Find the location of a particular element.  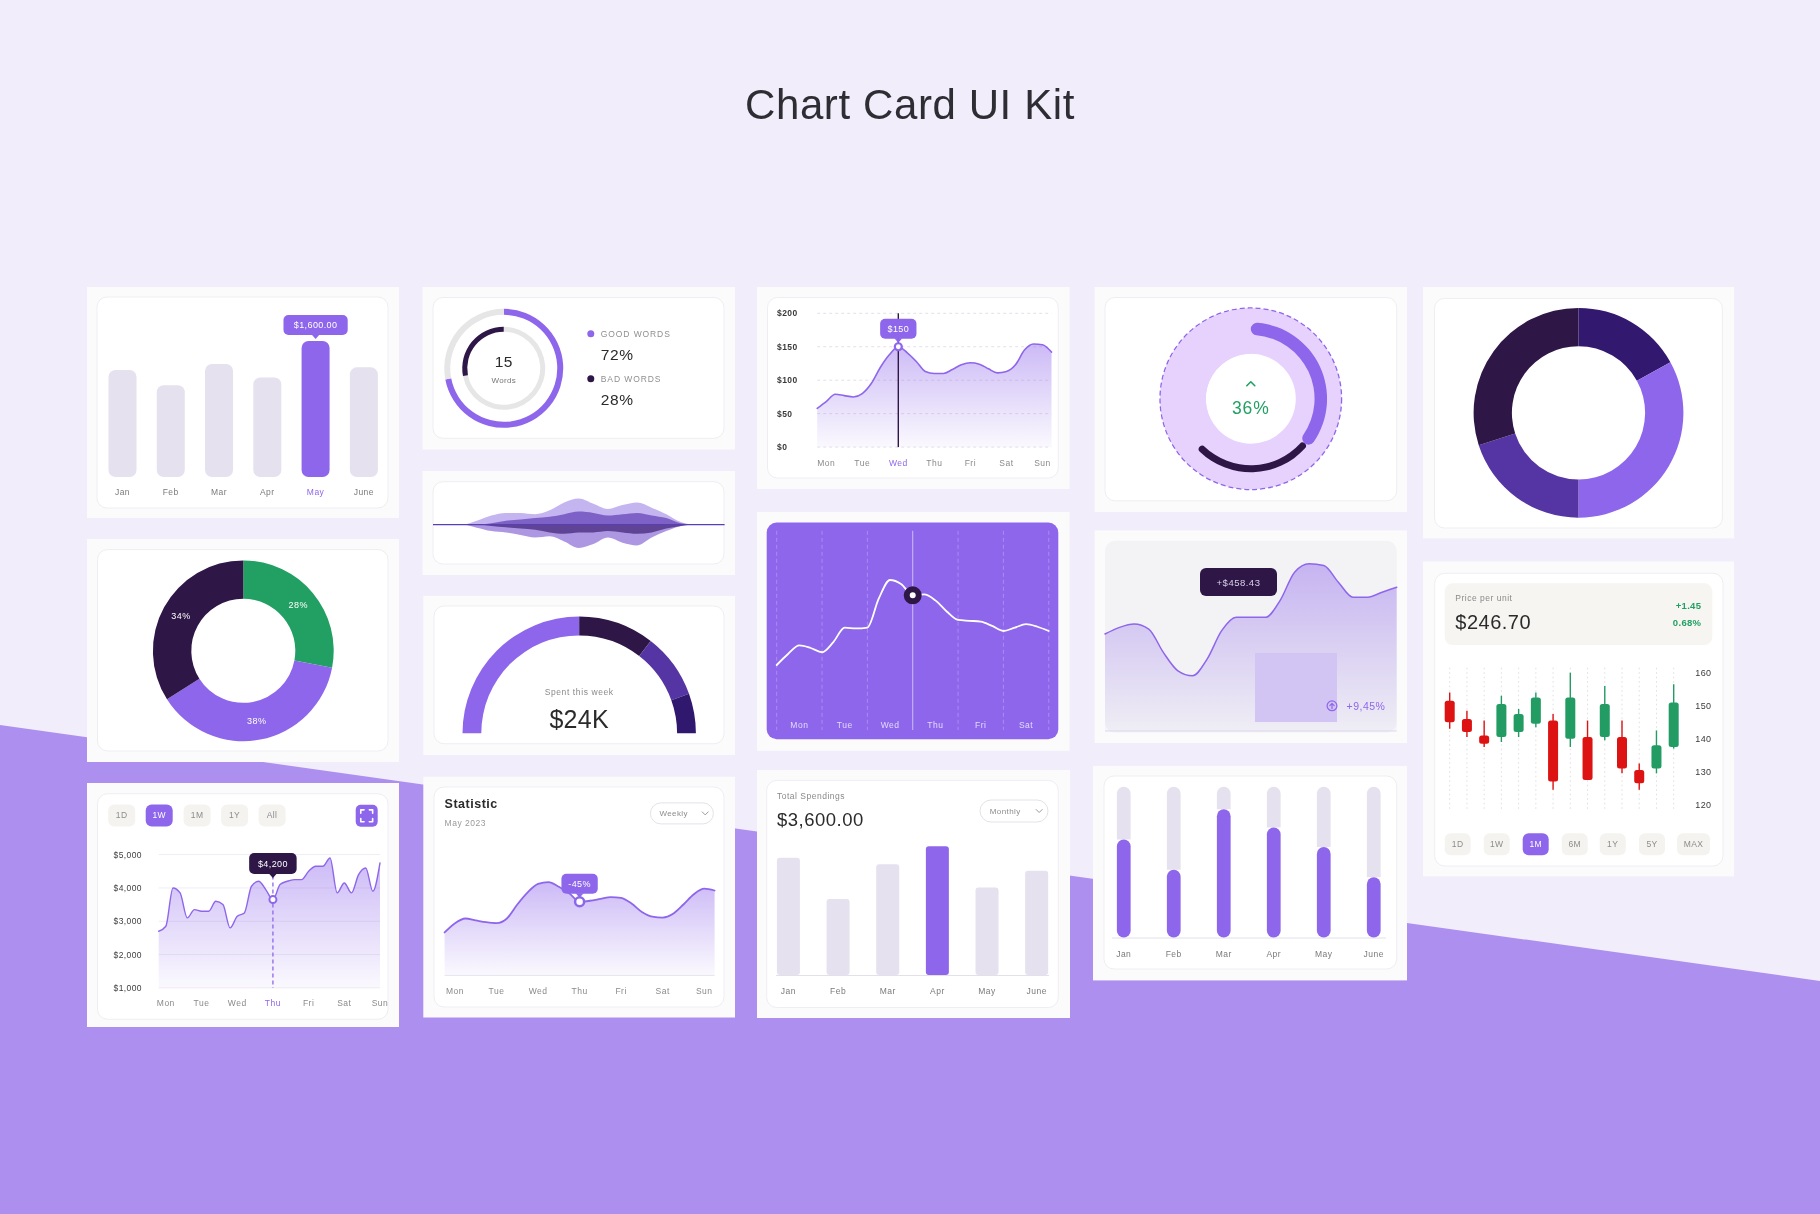

y-tick-label: $0 is located at coordinates (782, 447).